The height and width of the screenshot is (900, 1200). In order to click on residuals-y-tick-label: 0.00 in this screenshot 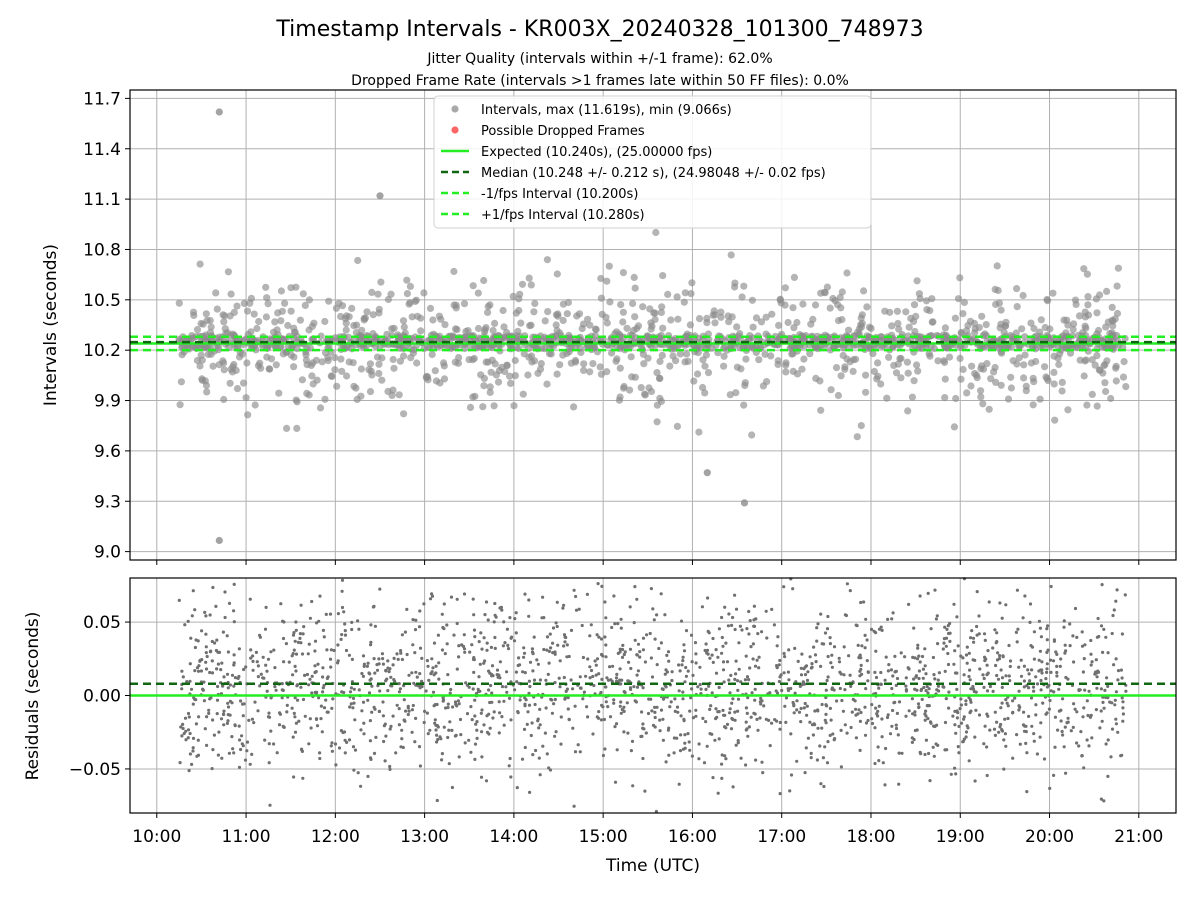, I will do `click(102, 697)`.